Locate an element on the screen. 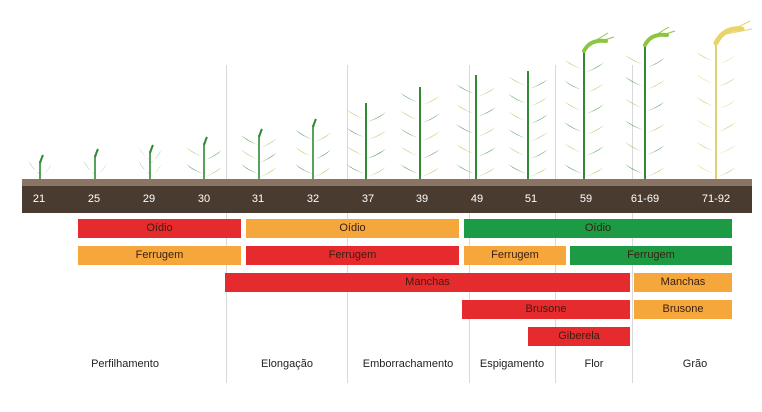 The image size is (762, 412). stage-label: 30 is located at coordinates (204, 199).